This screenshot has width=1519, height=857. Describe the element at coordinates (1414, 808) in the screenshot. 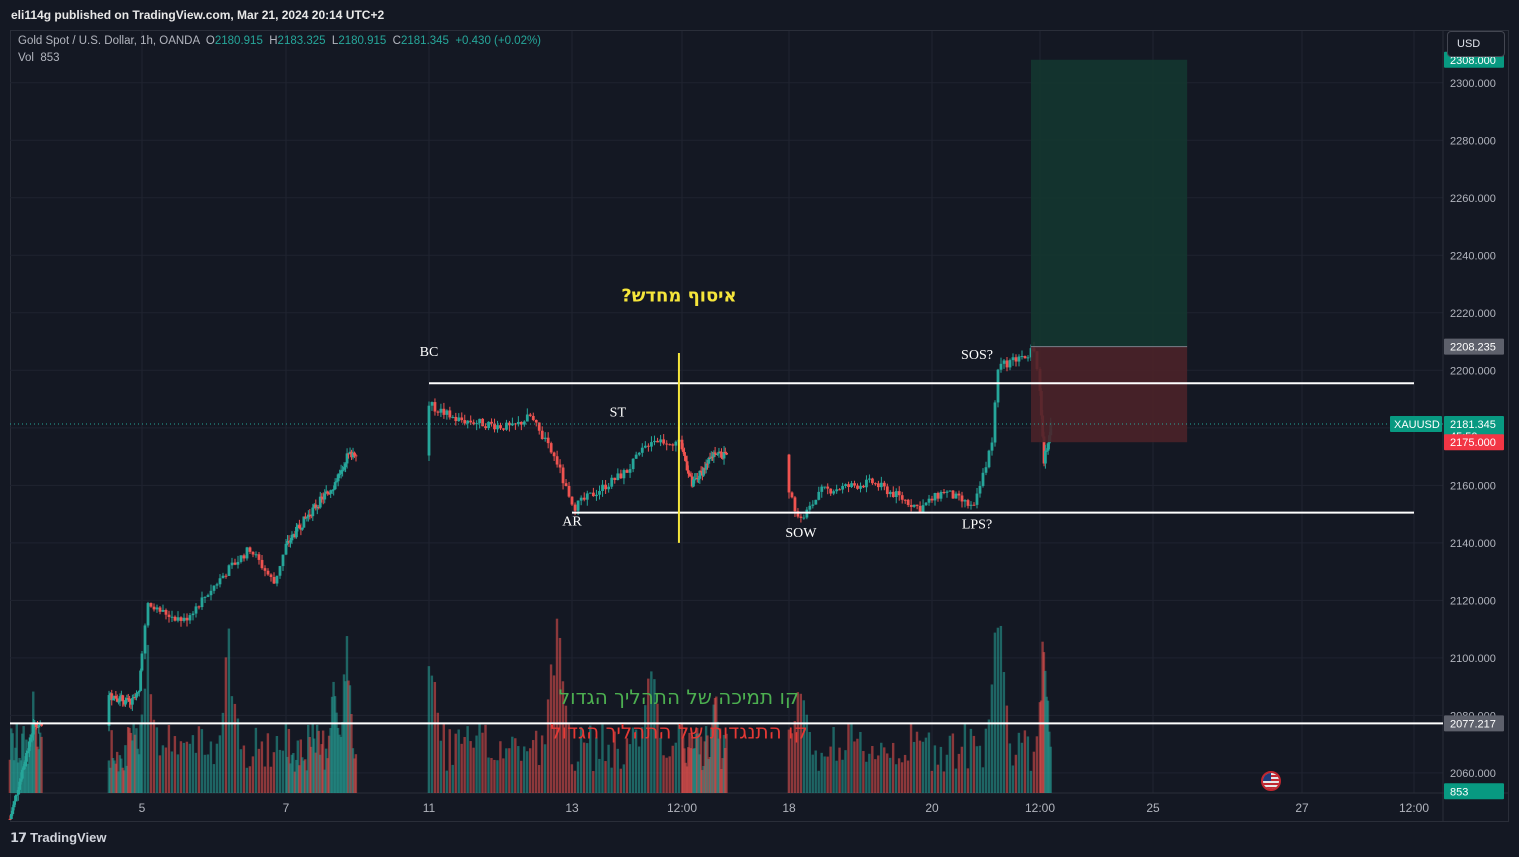

I see `x-tick-label: 12:00` at that location.